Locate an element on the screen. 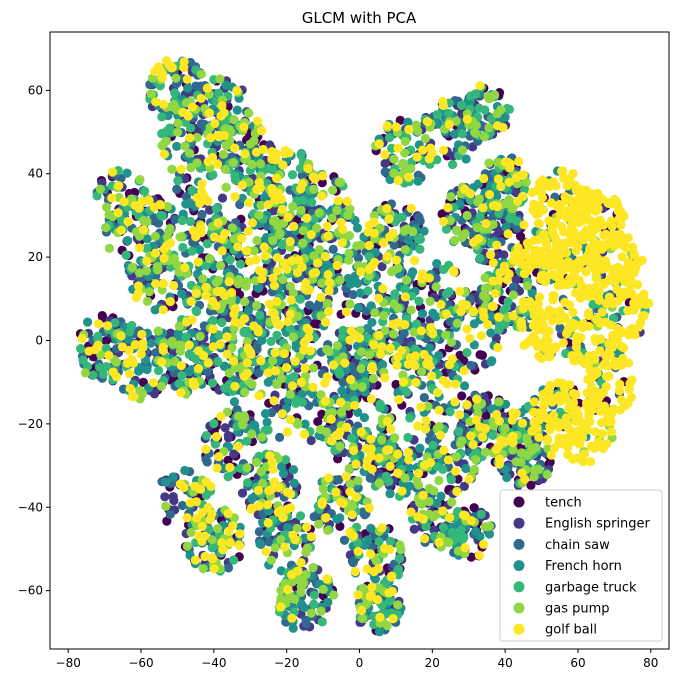  chart-title: GLCM with PCA is located at coordinates (359, 18).